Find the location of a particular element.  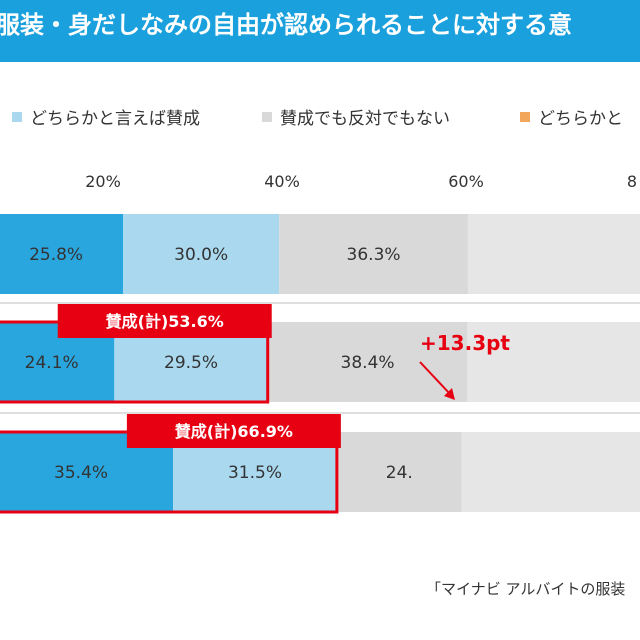

delta-arrow is located at coordinates (435, 378).